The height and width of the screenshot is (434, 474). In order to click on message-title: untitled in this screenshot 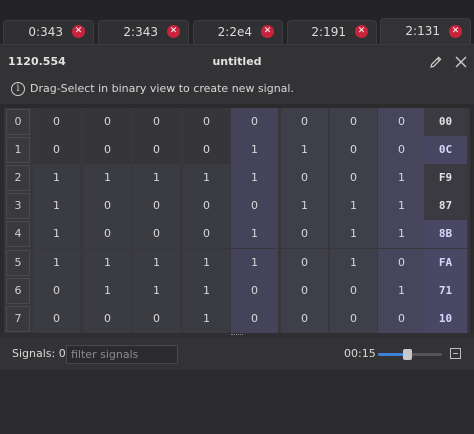, I will do `click(237, 61)`.